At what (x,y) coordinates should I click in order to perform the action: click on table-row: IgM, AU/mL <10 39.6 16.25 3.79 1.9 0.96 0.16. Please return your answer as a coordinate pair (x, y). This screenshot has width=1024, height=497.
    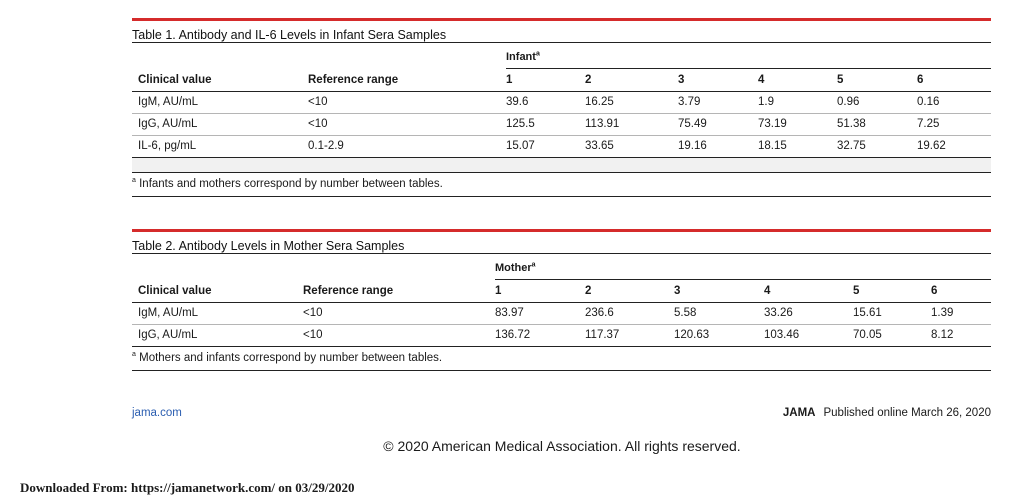
    Looking at the image, I should click on (561, 103).